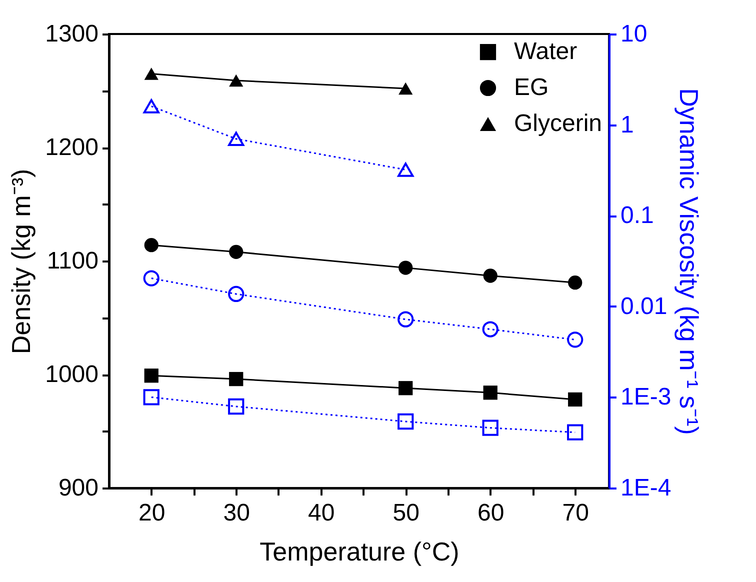 The width and height of the screenshot is (756, 582). I want to click on x-axis-title: Temperature (°C), so click(360, 551).